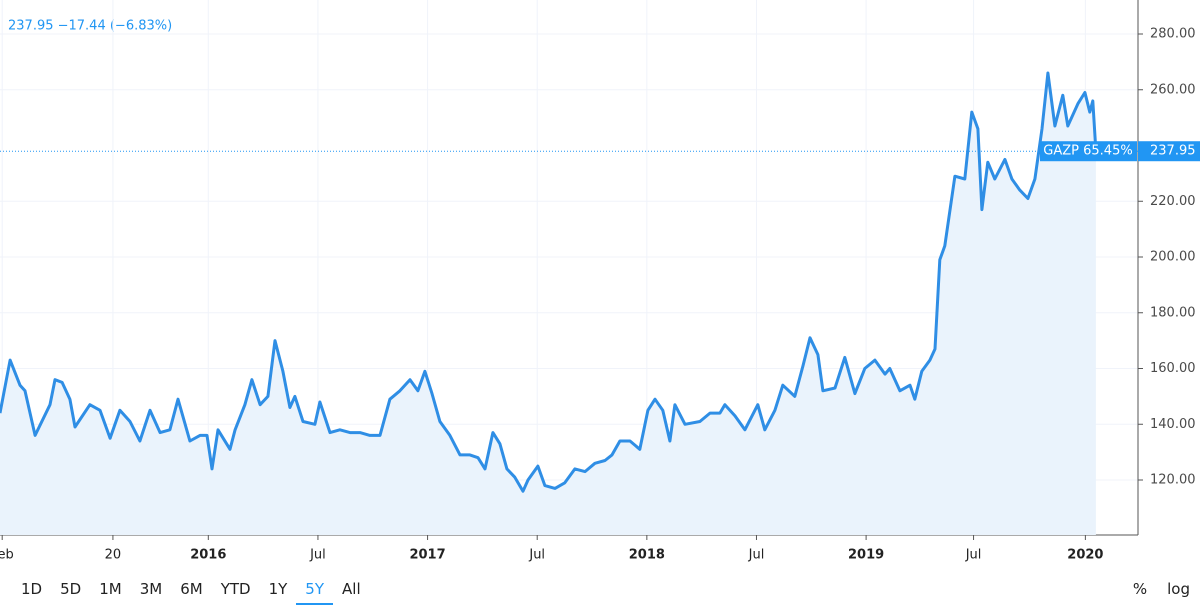  What do you see at coordinates (71, 589) in the screenshot?
I see `toolbar-button: 5D` at bounding box center [71, 589].